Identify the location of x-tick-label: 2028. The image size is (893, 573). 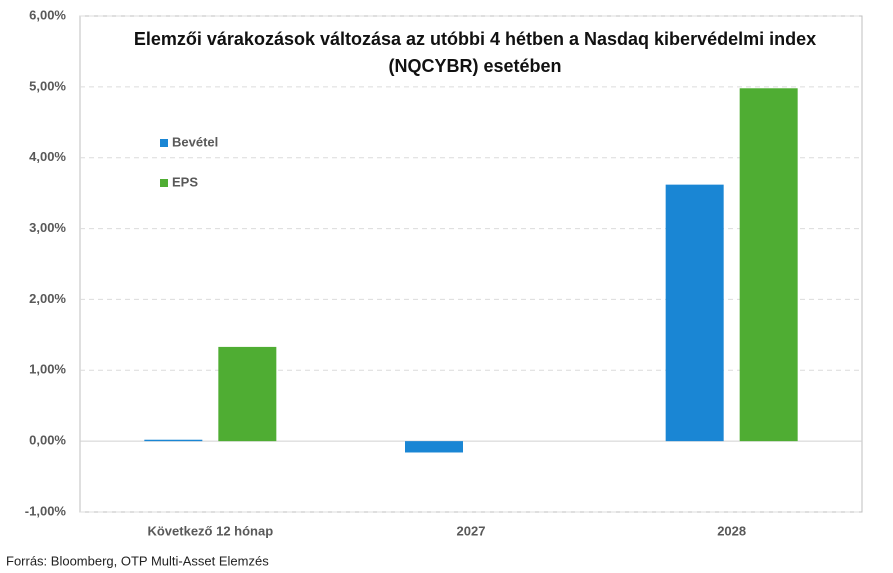
(731, 530).